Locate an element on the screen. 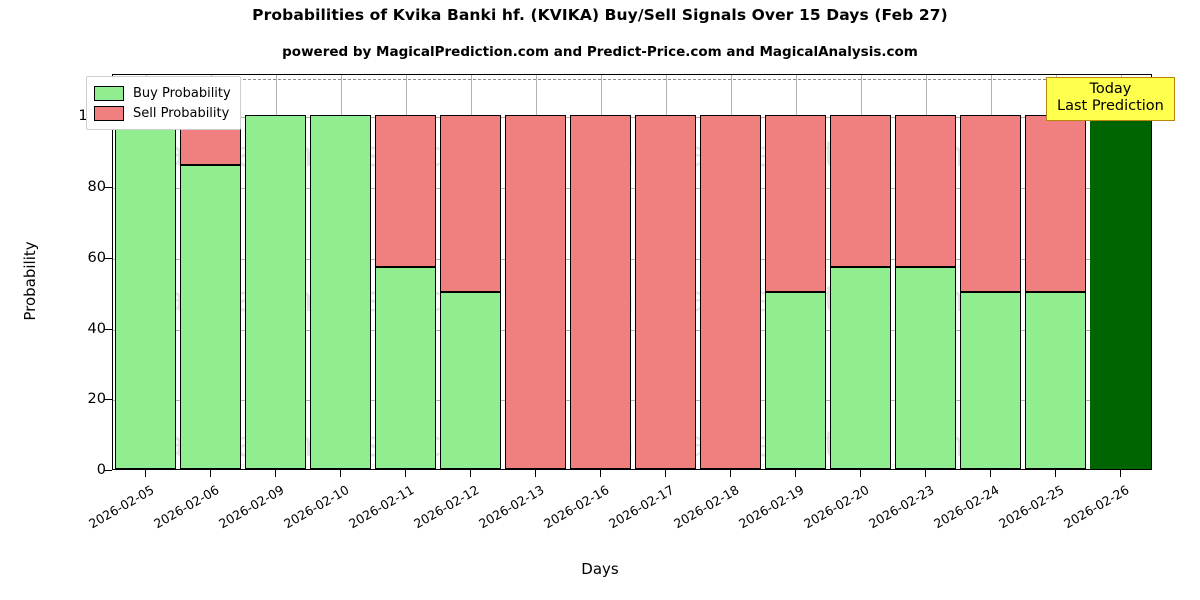  today-annotation: Today Last Prediction is located at coordinates (1110, 99).